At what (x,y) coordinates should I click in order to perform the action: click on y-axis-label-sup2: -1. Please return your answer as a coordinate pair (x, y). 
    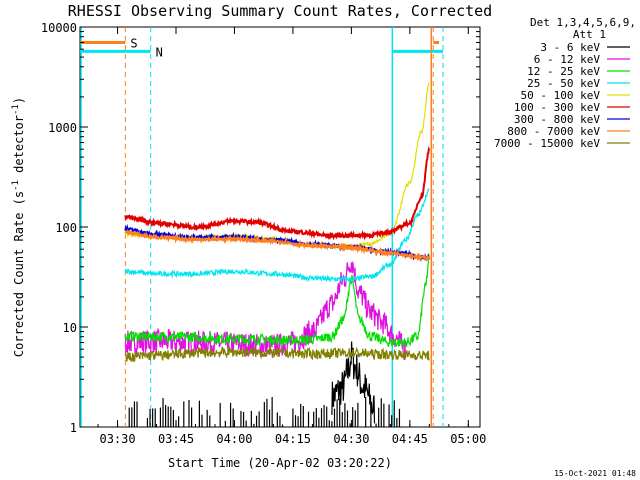
    Looking at the image, I should click on (16, 109).